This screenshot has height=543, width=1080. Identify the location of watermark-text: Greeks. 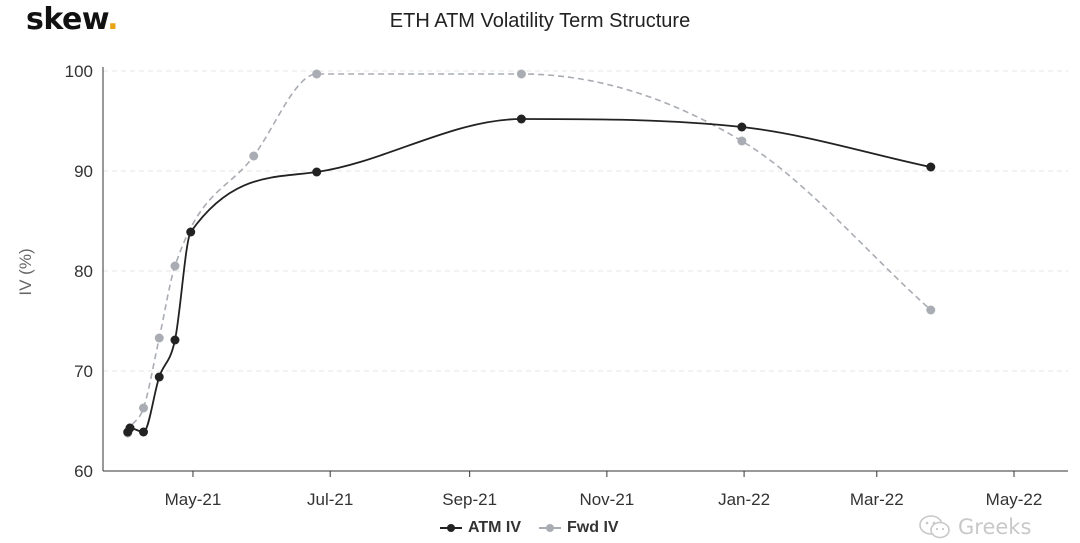
(995, 527).